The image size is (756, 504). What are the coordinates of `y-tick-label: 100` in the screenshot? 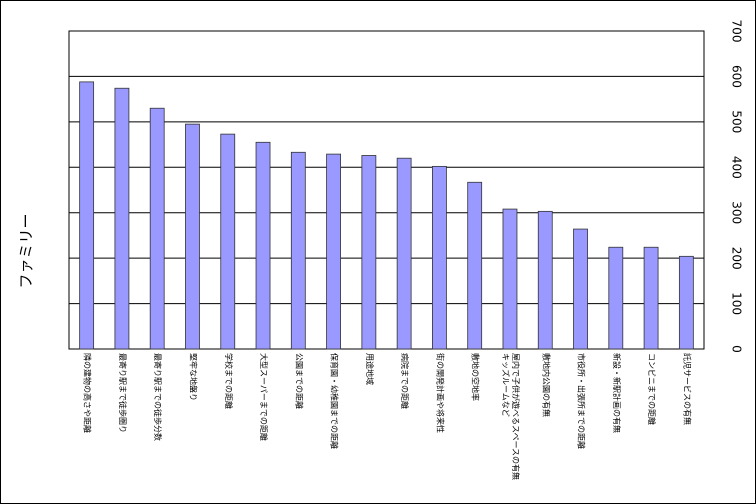 It's located at (737, 303).